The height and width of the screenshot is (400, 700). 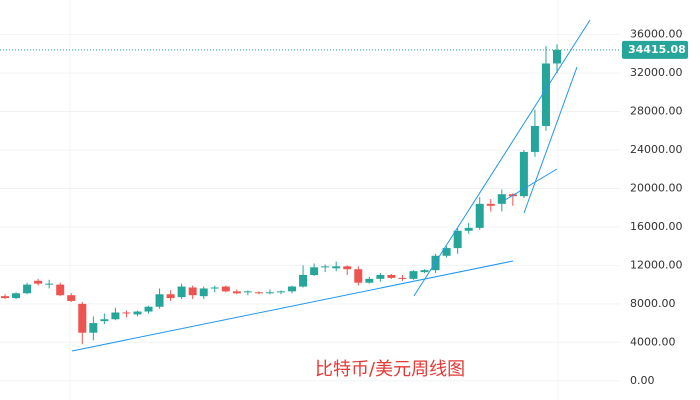 I want to click on last-price-label: 34415.08, so click(x=657, y=49).